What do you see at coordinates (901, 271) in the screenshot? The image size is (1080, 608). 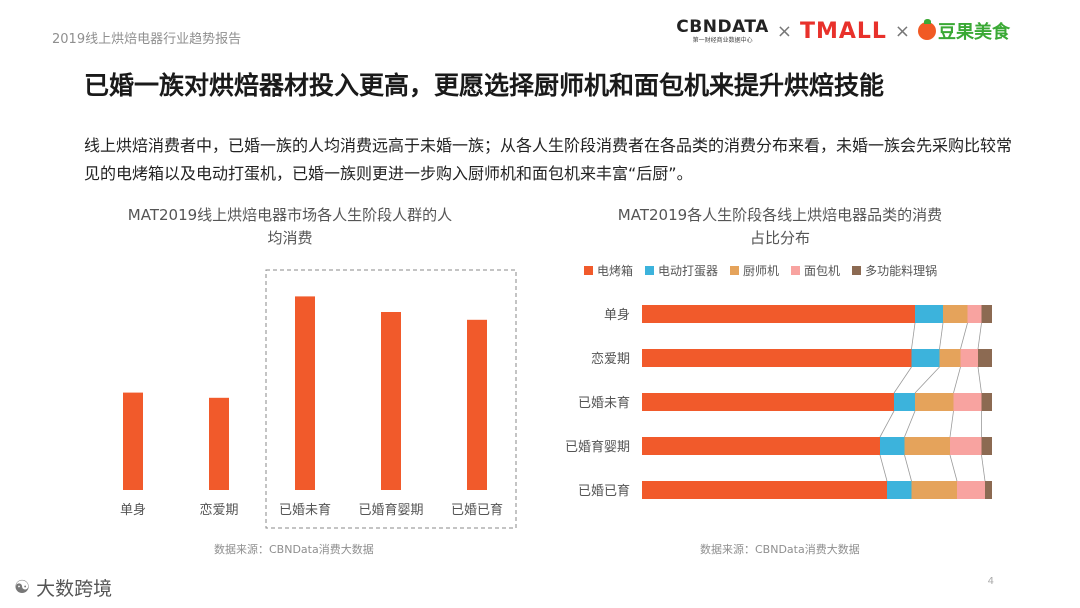 I see `legend-label: 多功能料理锅` at bounding box center [901, 271].